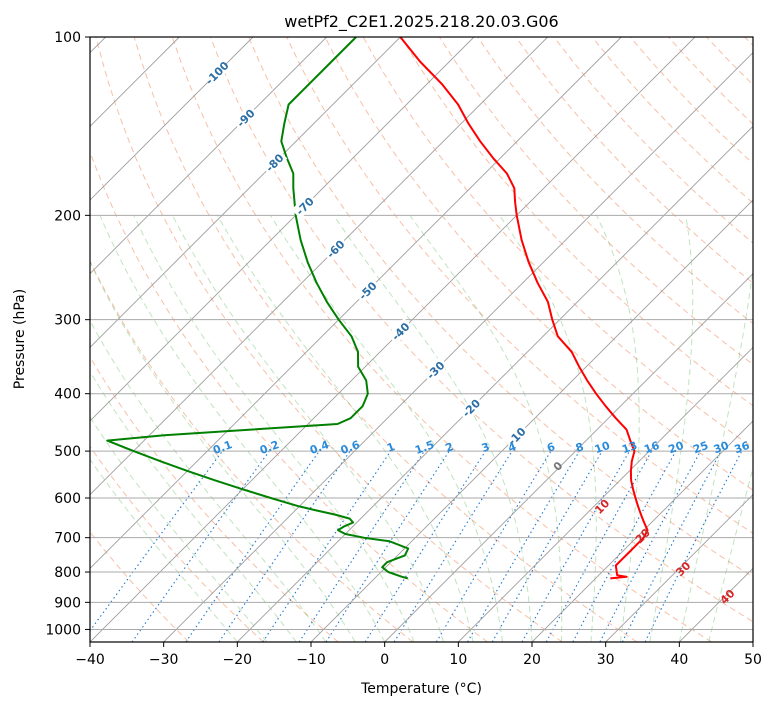 This screenshot has height=708, width=775. Describe the element at coordinates (512, 447) in the screenshot. I see `mixing-ratio-label: 4` at that location.